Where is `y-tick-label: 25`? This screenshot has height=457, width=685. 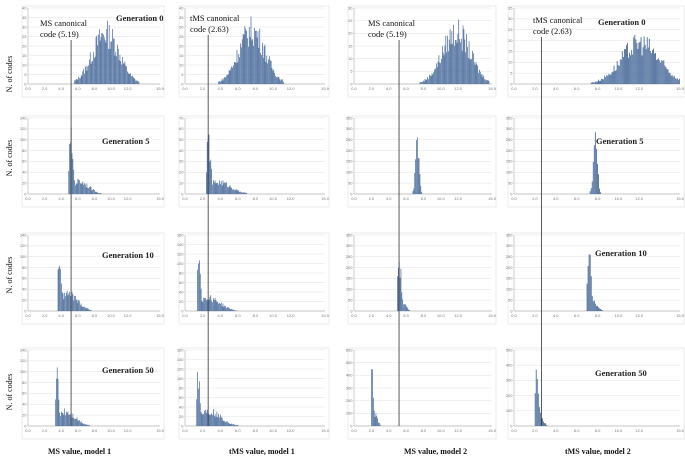 y-tick-label: 25 is located at coordinates (181, 36).